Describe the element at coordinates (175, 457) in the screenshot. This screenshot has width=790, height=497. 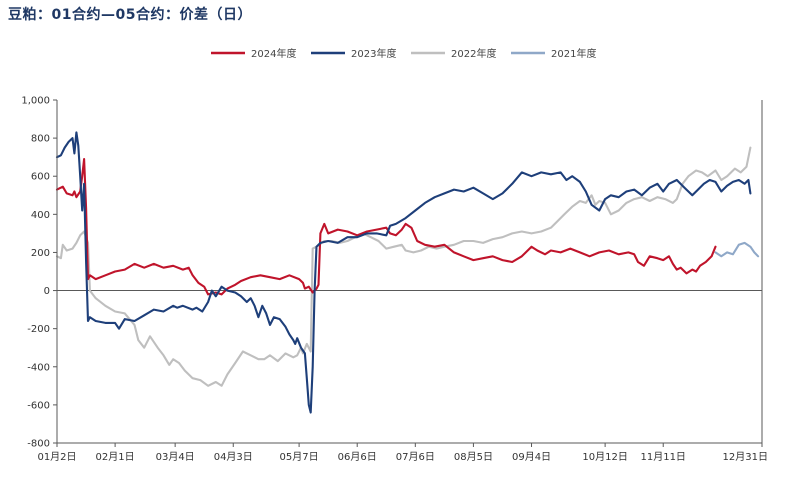
I see `x-tick-label: 03月4日` at that location.